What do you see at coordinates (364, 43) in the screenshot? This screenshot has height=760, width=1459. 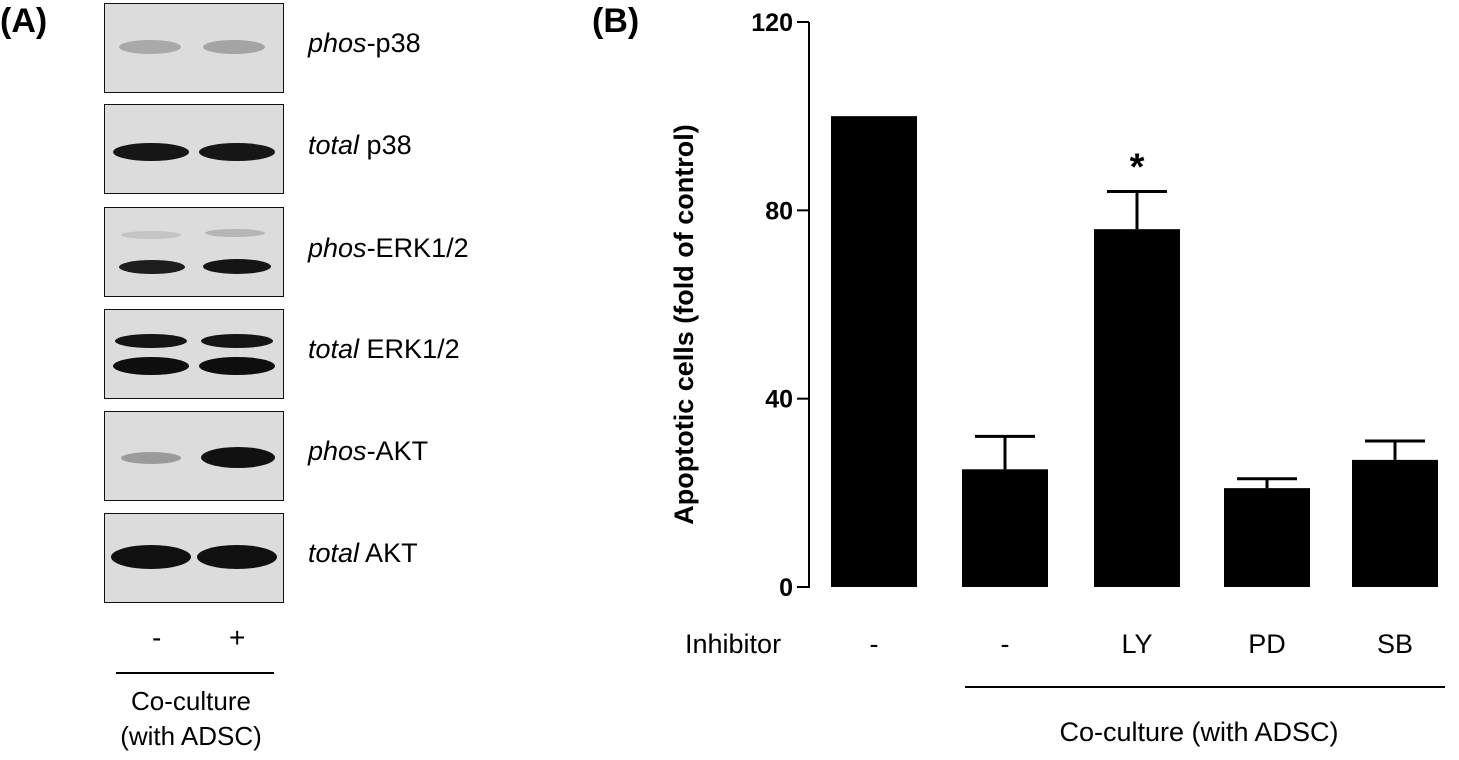 I see `blot-label: phos-p38` at bounding box center [364, 43].